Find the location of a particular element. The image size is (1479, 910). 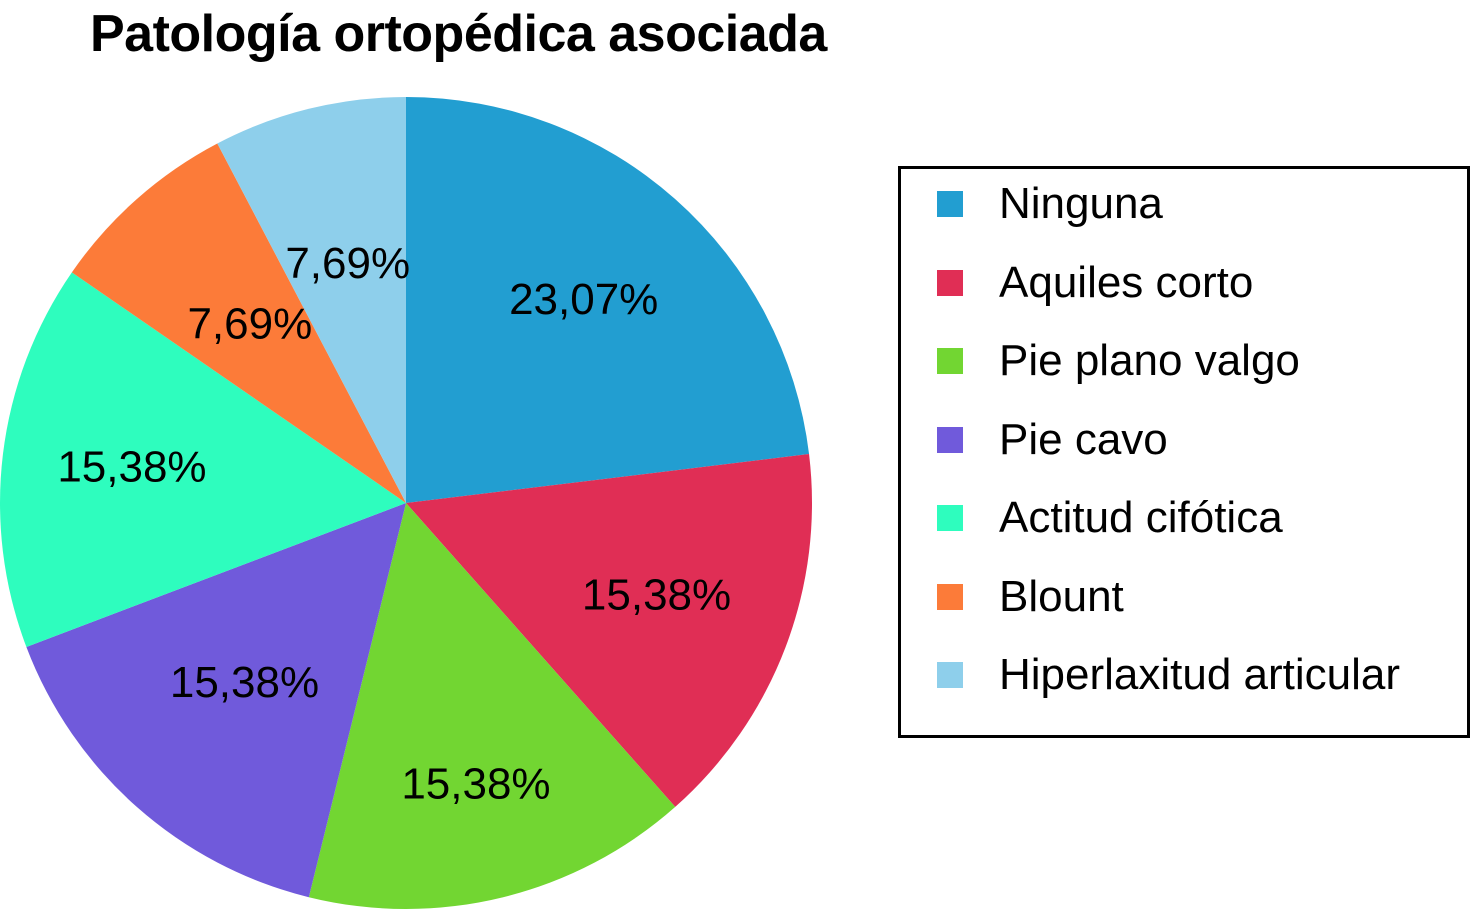

legend-item: Pie cavo is located at coordinates (1052, 440).